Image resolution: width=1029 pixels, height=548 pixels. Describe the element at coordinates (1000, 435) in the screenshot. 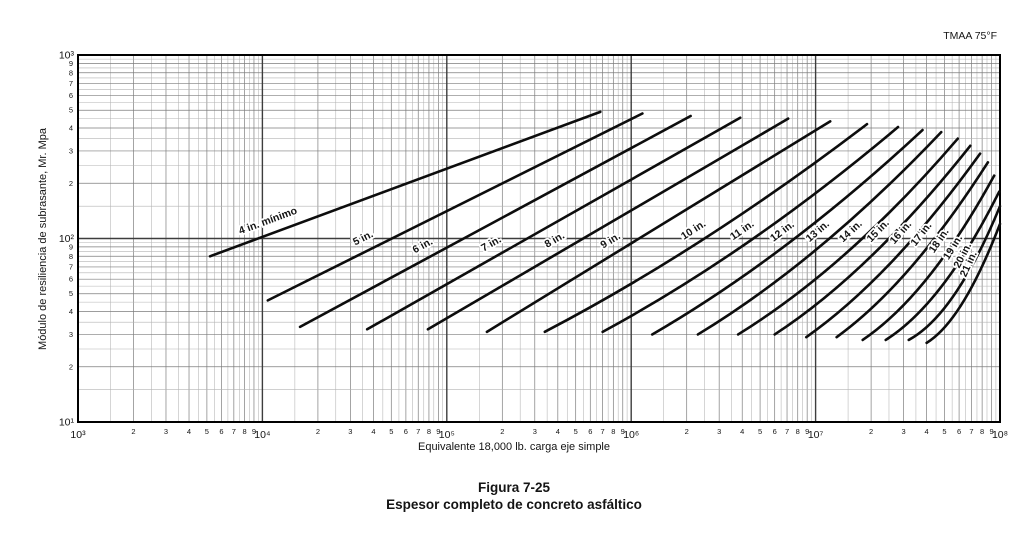

I see `x-decade-label: 10⁸` at that location.